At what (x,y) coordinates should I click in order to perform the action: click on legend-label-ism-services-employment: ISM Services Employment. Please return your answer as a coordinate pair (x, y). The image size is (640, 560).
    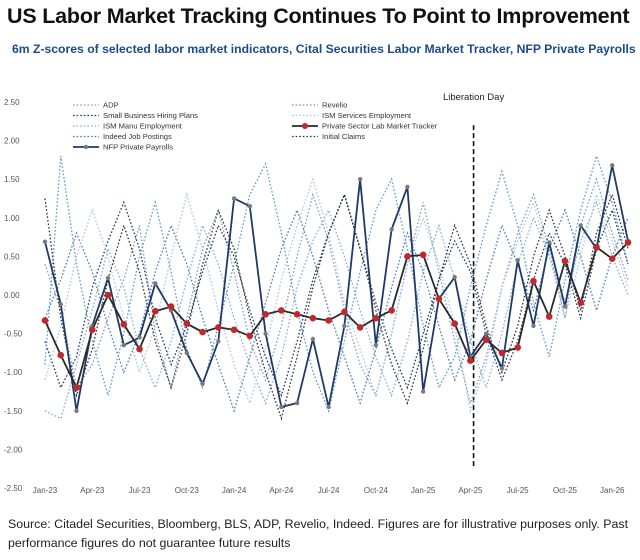
    Looking at the image, I should click on (367, 115).